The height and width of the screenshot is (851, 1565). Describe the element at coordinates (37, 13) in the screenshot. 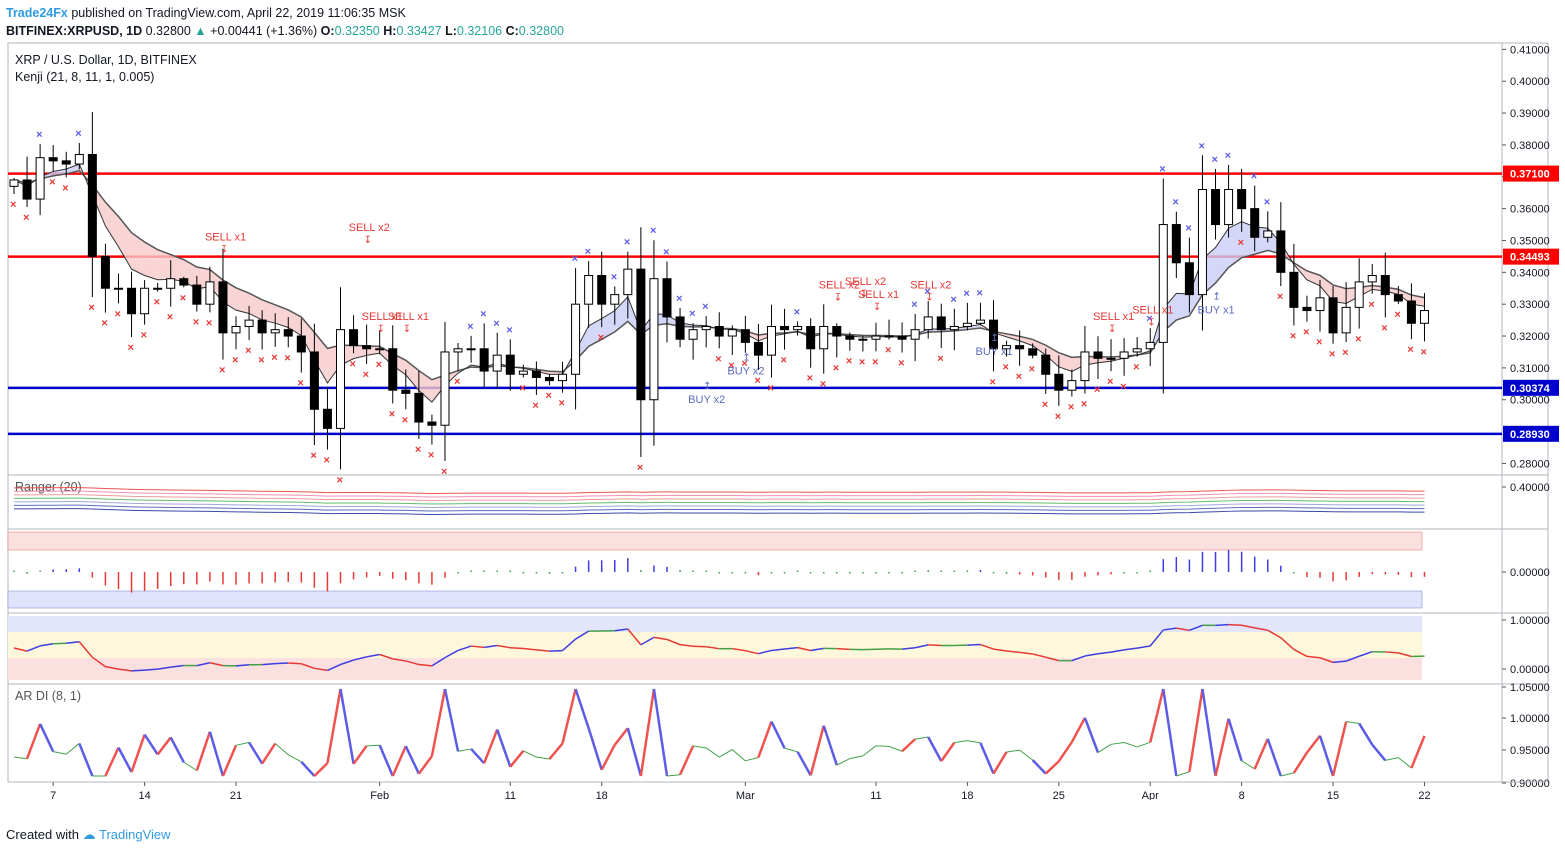

I see `author-link: Trade24Fx` at that location.